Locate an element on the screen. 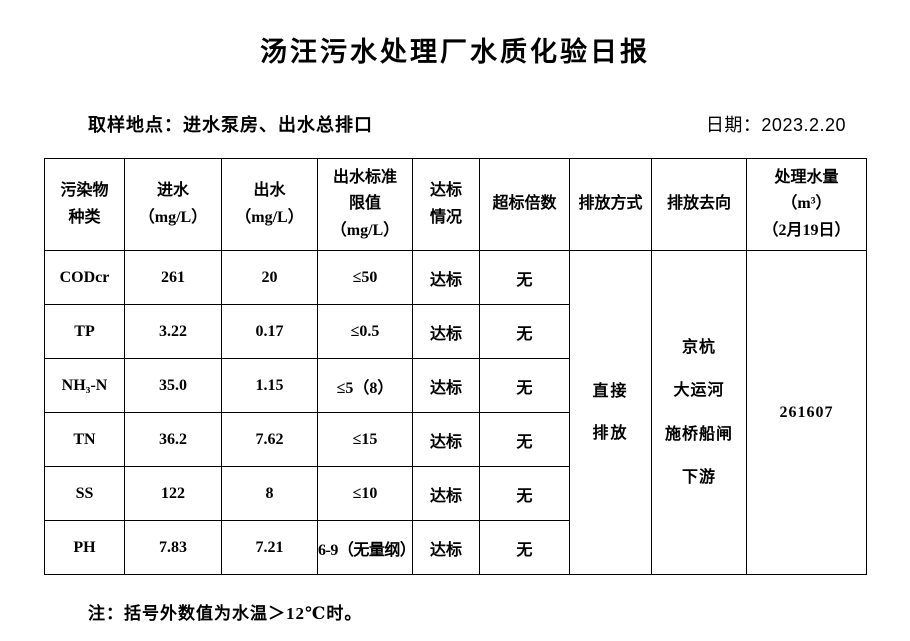 This screenshot has width=910, height=641. cell-influent: 3.22 is located at coordinates (173, 331).